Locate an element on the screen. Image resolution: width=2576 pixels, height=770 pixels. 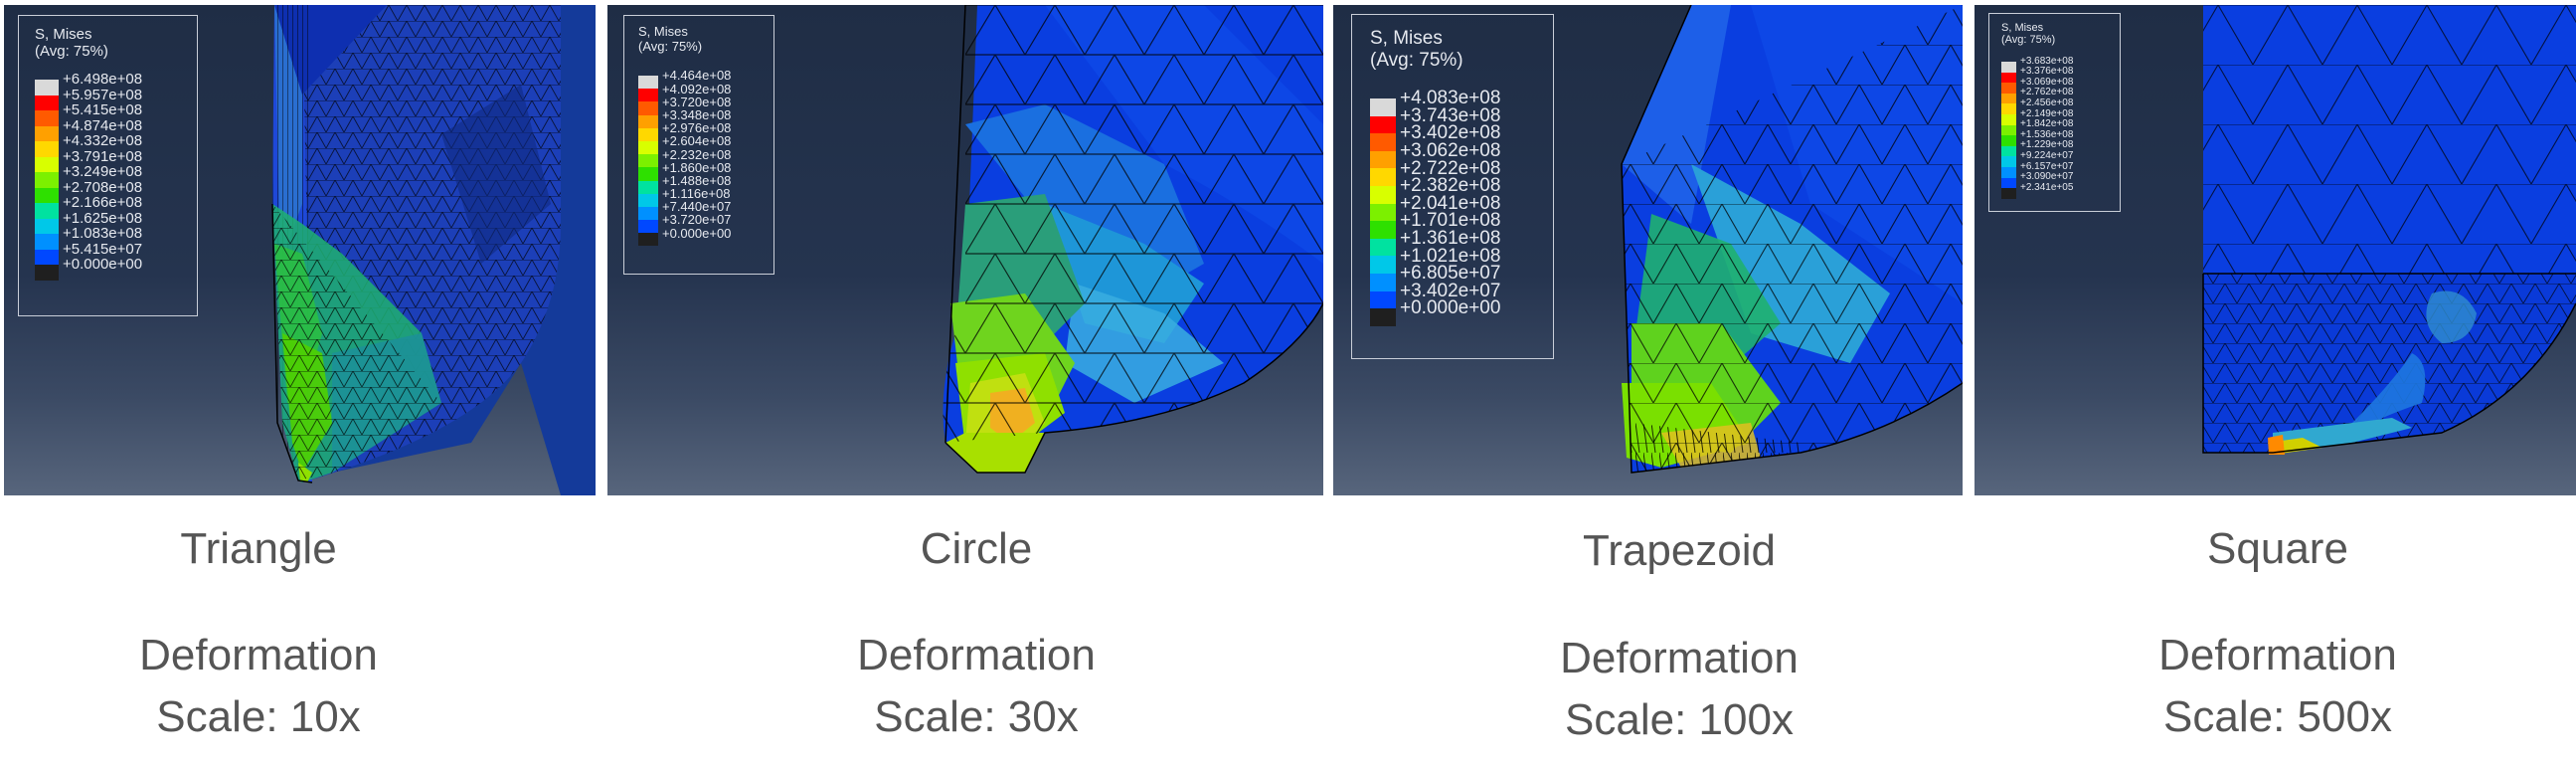
legend-row: +5.415e+08 is located at coordinates (114, 114).